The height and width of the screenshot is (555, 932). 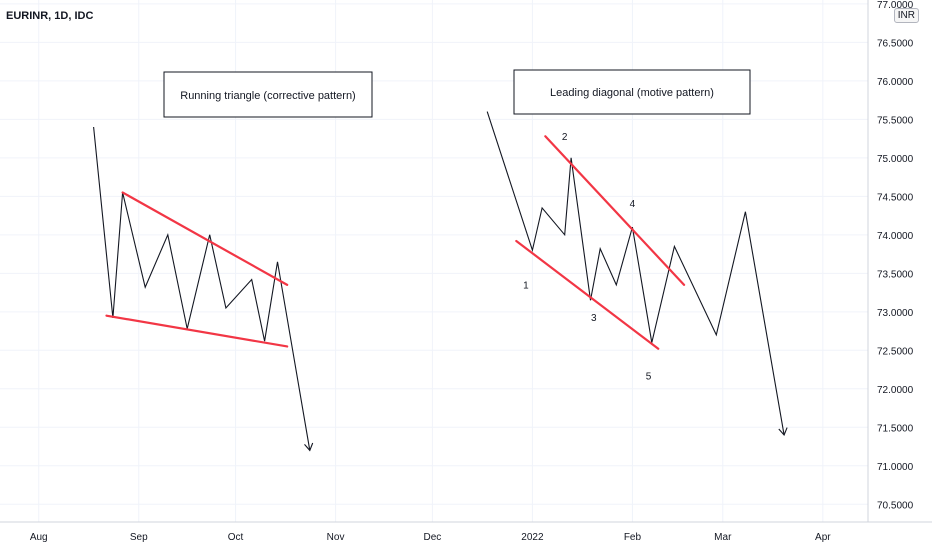 What do you see at coordinates (565, 137) in the screenshot?
I see `wave-label-2: 2` at bounding box center [565, 137].